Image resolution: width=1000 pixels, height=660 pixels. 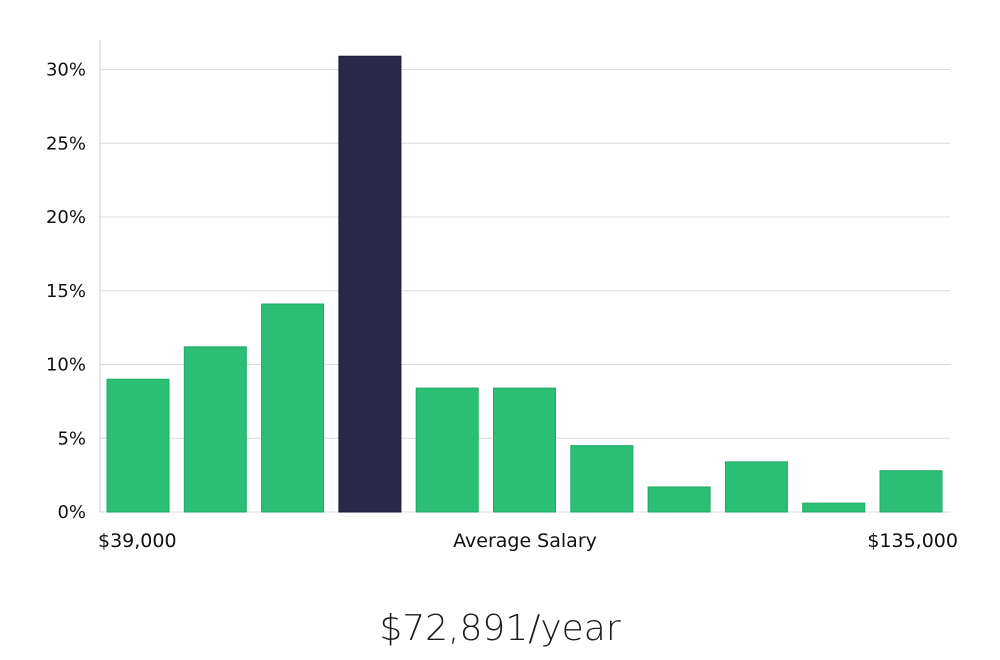 What do you see at coordinates (66, 217) in the screenshot?
I see `y-tick-label: 20%` at bounding box center [66, 217].